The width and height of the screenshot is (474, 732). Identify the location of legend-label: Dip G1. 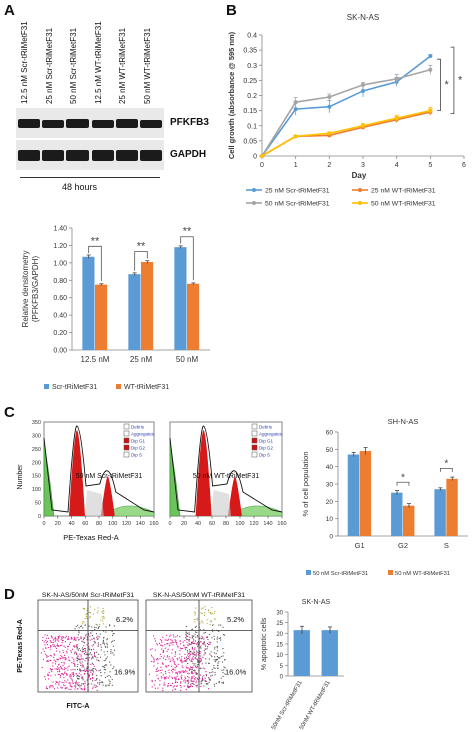
(138, 441).